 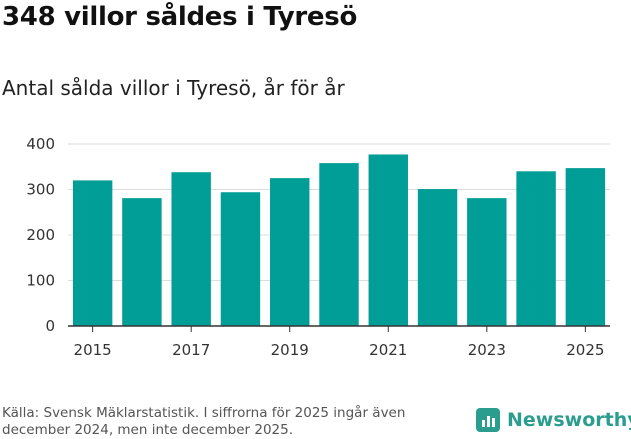 What do you see at coordinates (487, 262) in the screenshot?
I see `bar-2023` at bounding box center [487, 262].